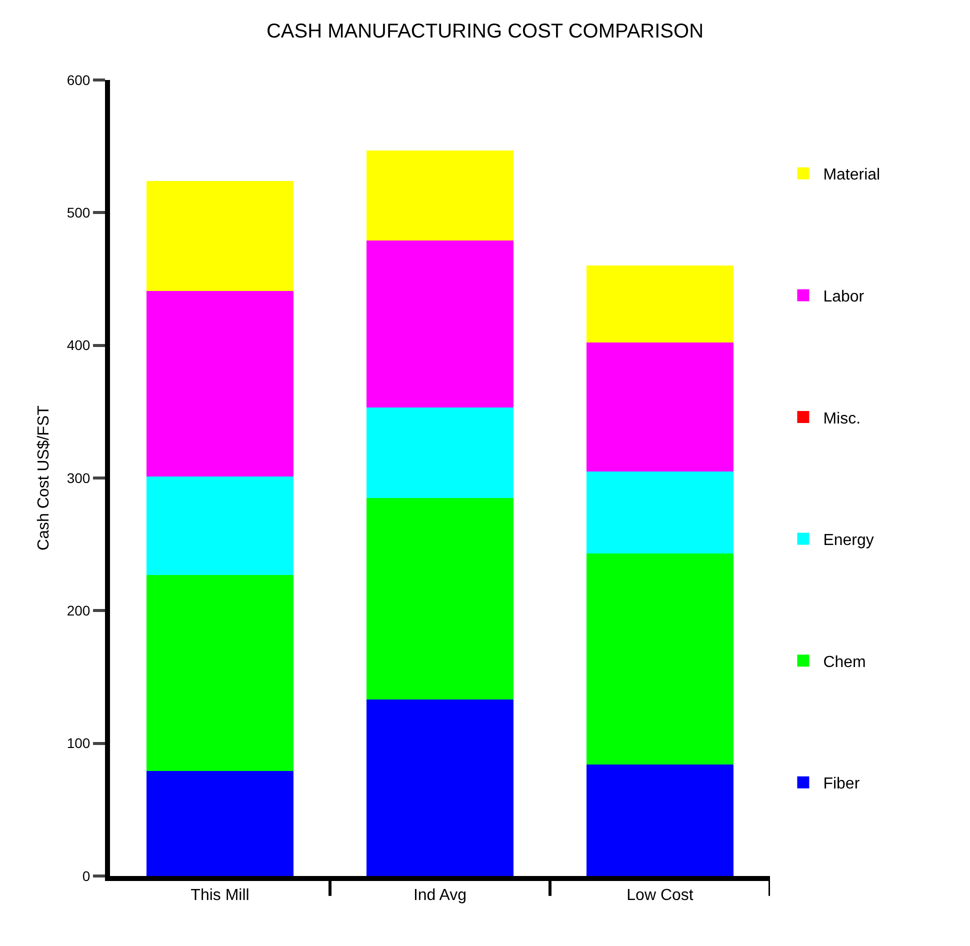  Describe the element at coordinates (485, 31) in the screenshot. I see `chart-title: CASH MANUFACTURING COST COMPARISON` at that location.